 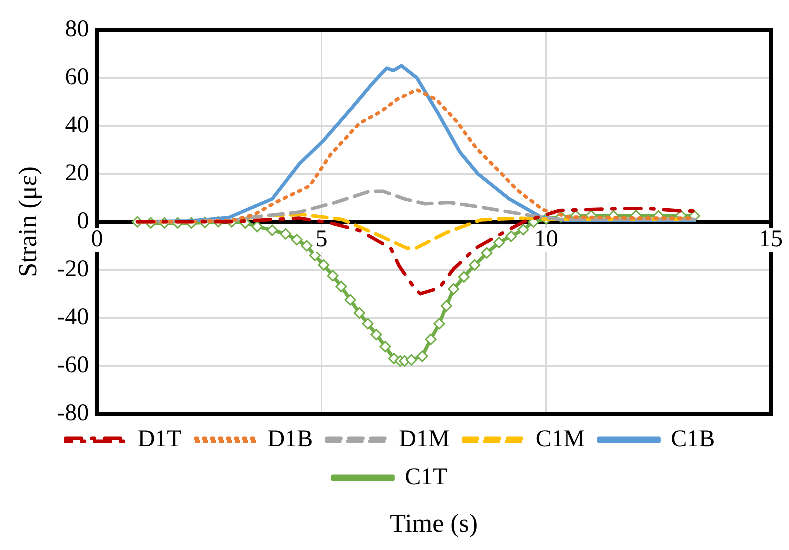 I want to click on y-tick-label: 80, so click(x=77, y=29).